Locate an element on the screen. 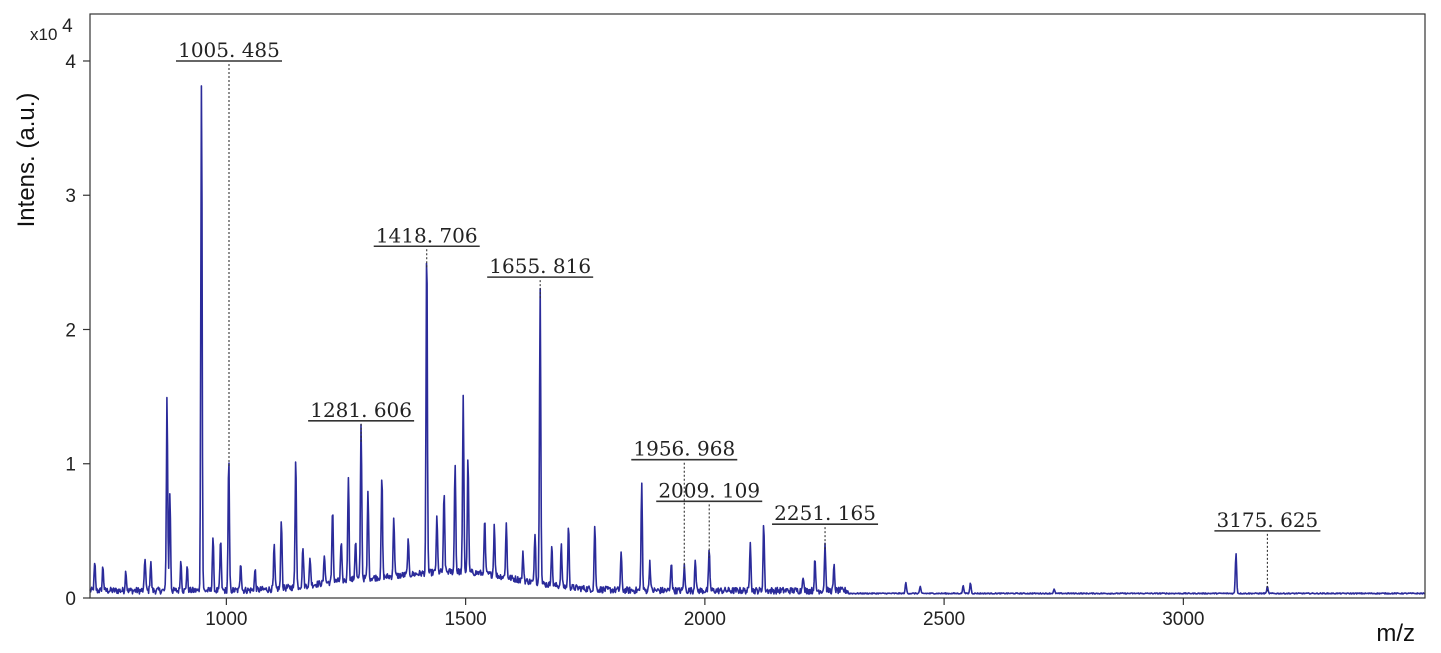 This screenshot has width=1441, height=653. x-tick-label: 2500 is located at coordinates (944, 619).